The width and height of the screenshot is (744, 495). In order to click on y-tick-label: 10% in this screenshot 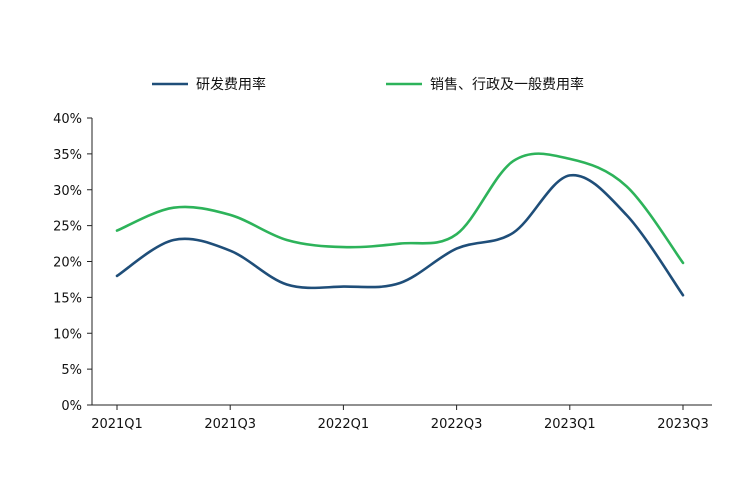, I will do `click(67, 334)`.